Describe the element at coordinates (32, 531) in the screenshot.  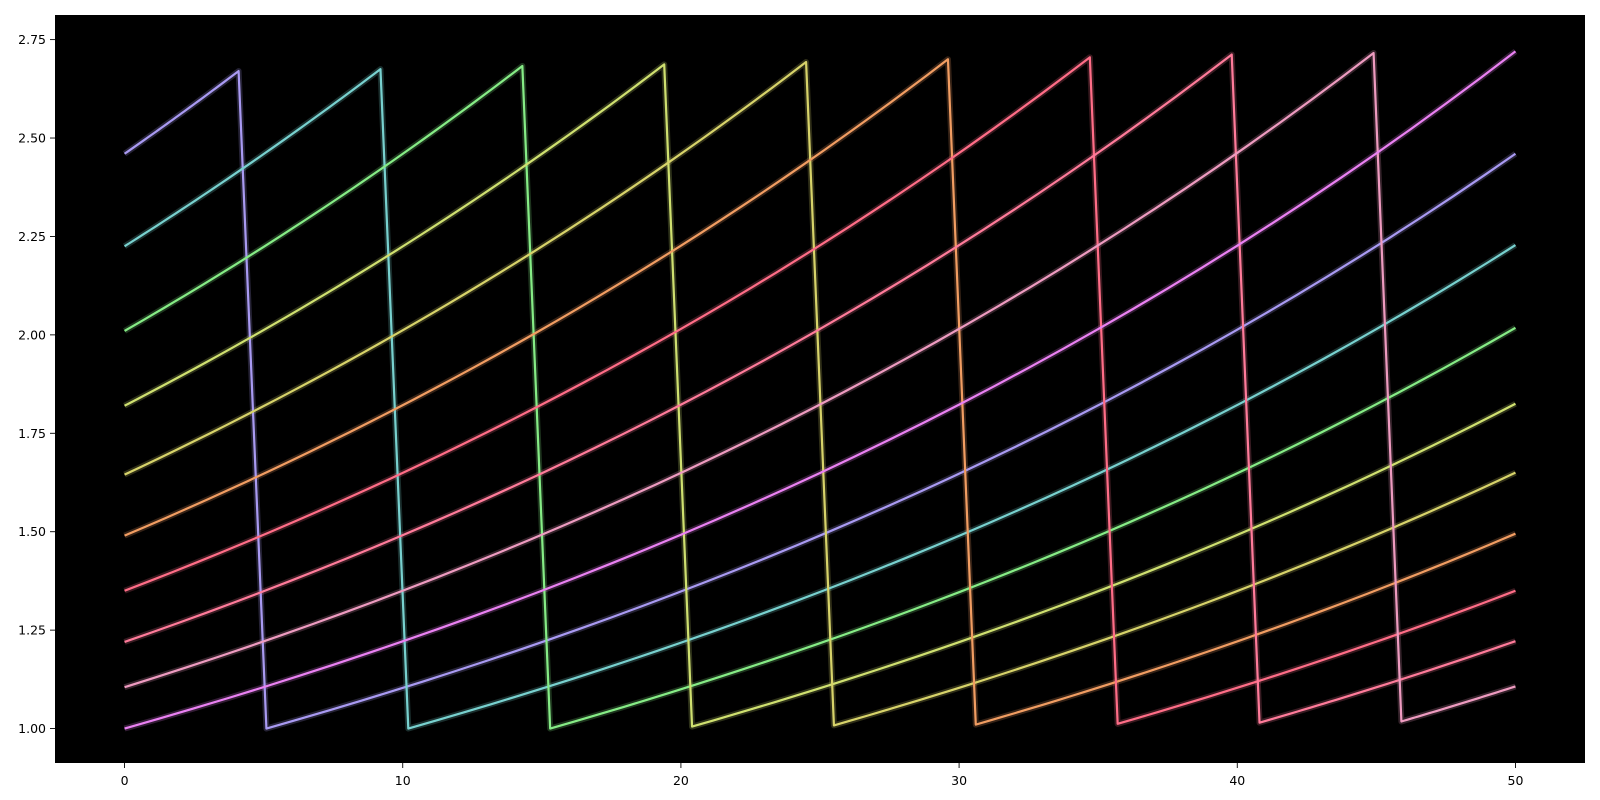
I see `y-tick-label: 1.50` at that location.